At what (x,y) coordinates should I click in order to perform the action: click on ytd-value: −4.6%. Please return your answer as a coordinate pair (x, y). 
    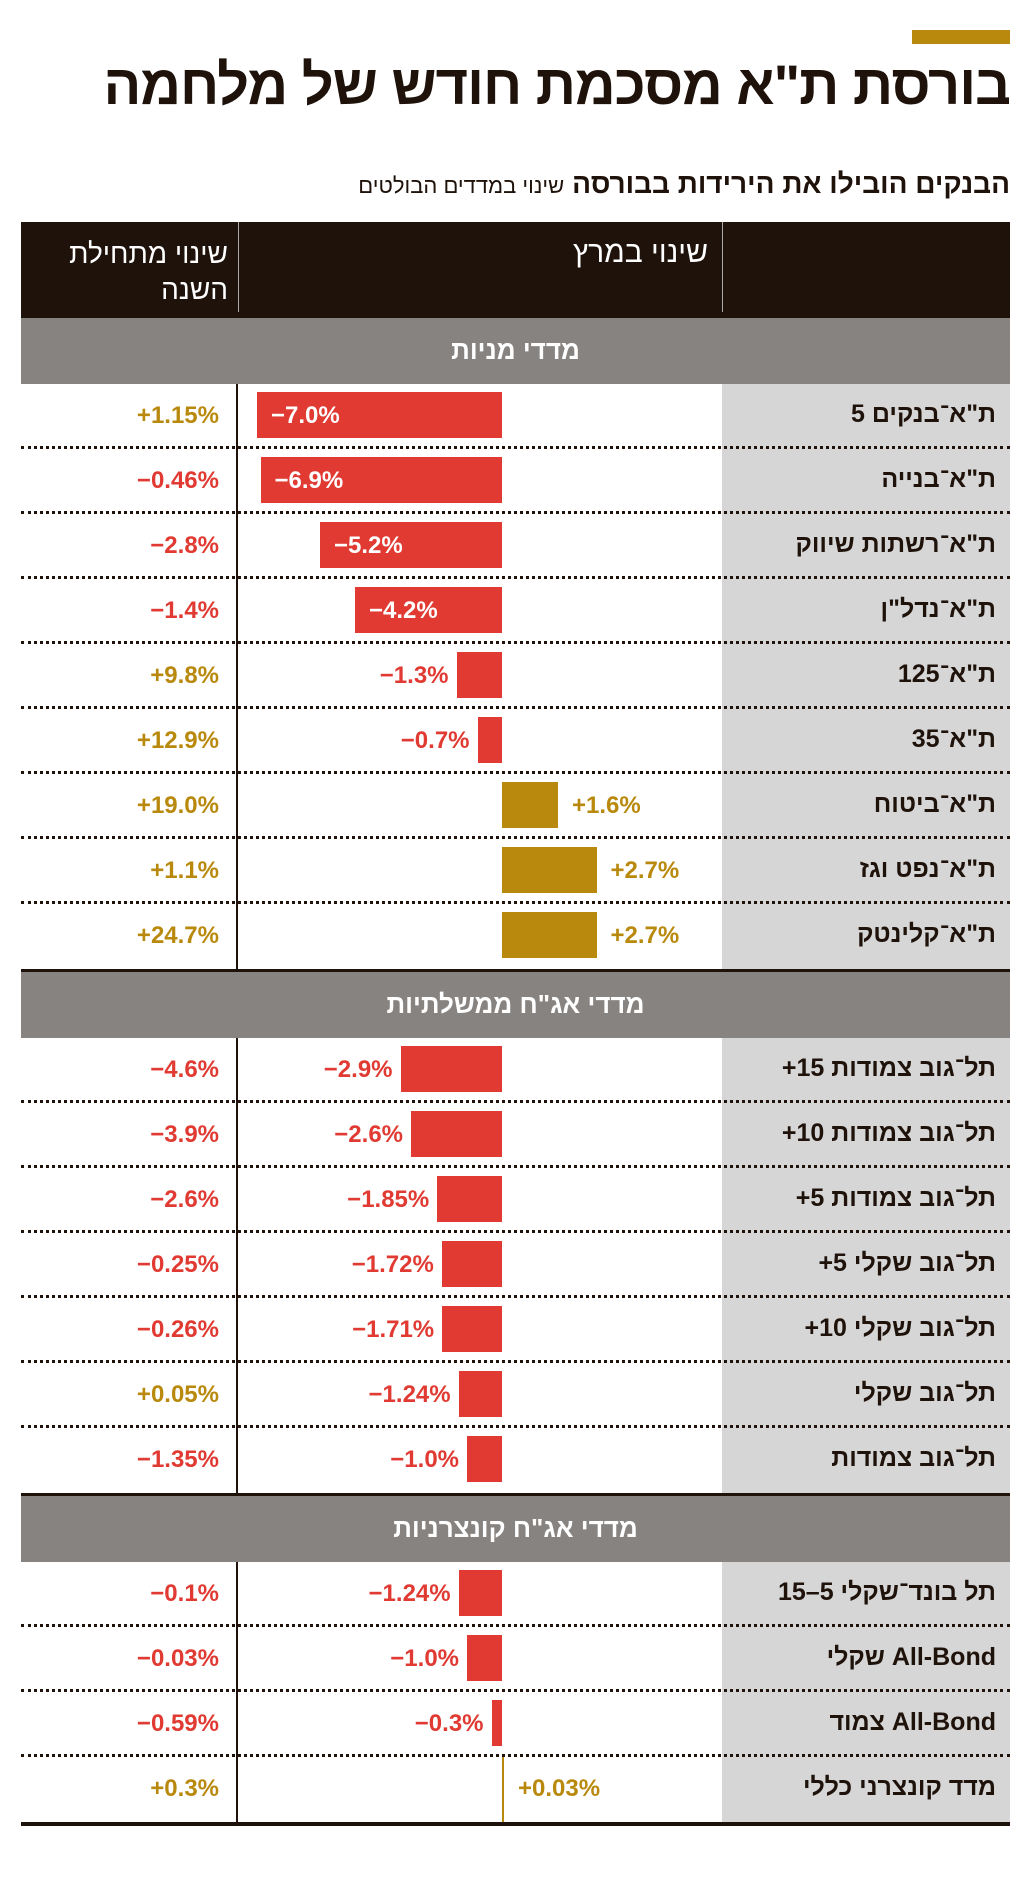
    Looking at the image, I should click on (184, 1069).